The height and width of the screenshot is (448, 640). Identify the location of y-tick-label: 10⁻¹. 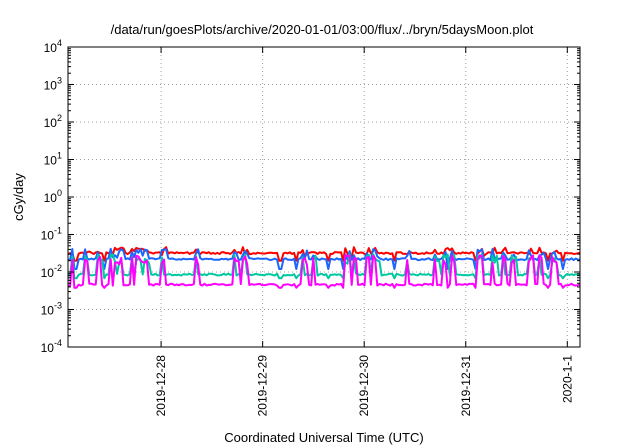
(51, 234).